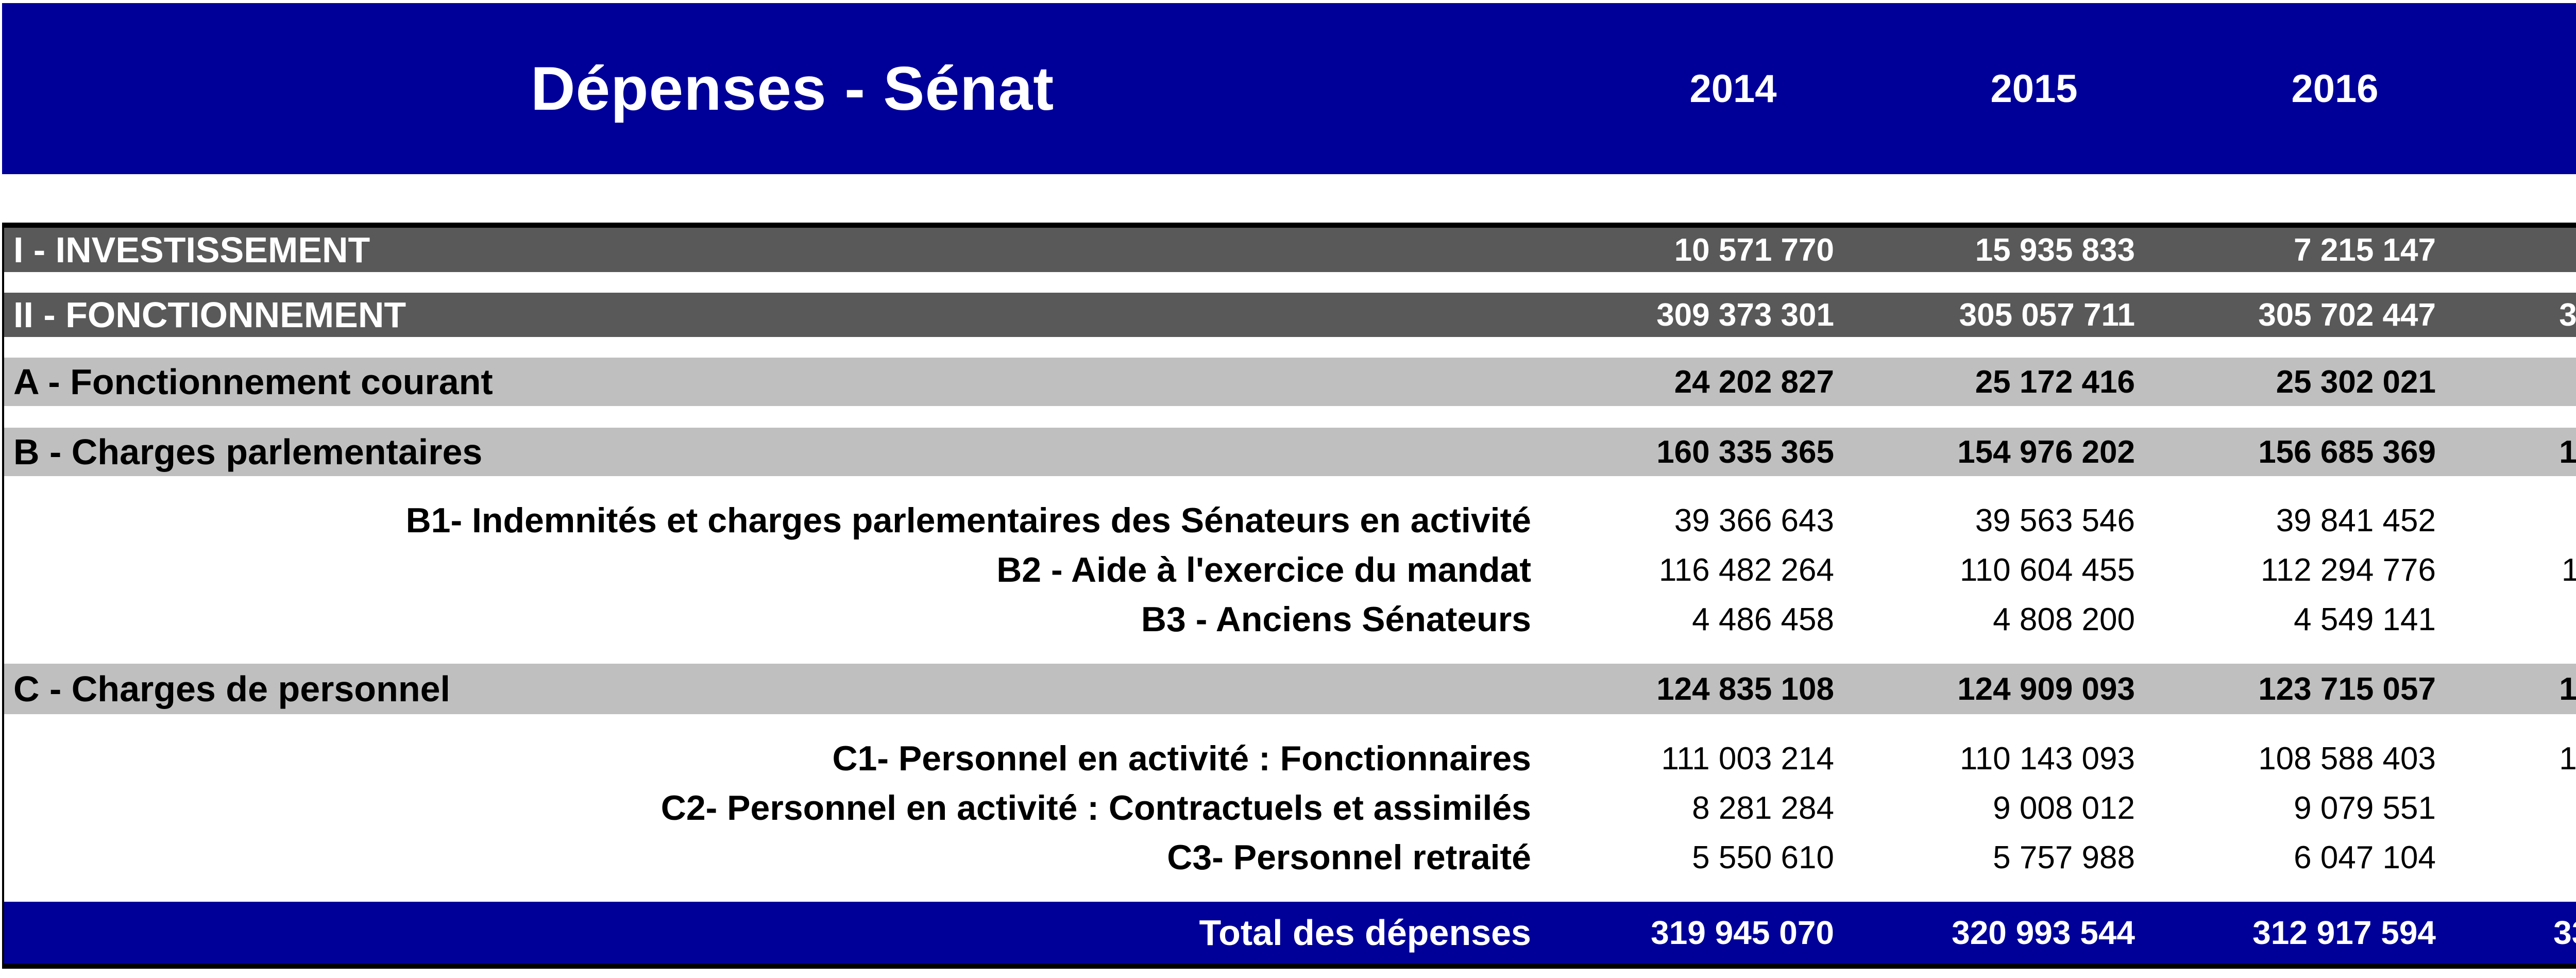  What do you see at coordinates (2356, 382) in the screenshot?
I see `cell-value-2016: 25 302 021` at bounding box center [2356, 382].